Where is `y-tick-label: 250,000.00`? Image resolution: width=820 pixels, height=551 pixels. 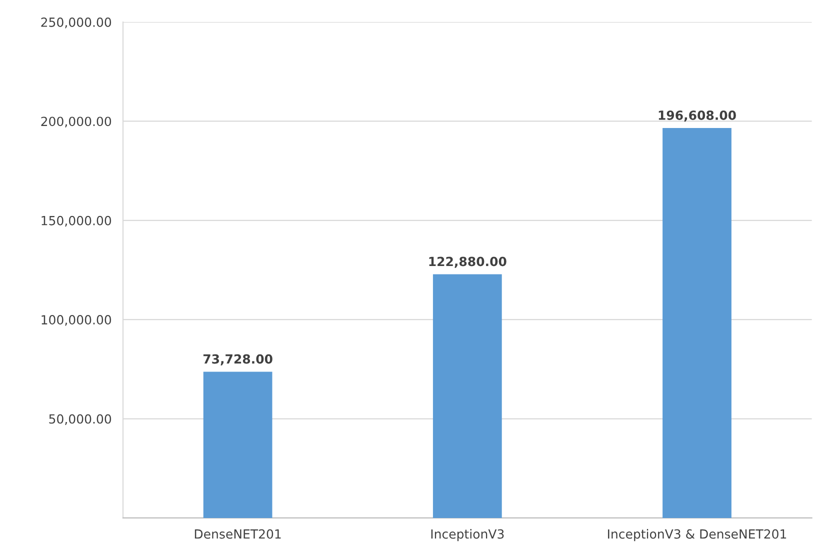 y-tick-label: 250,000.00 is located at coordinates (76, 23).